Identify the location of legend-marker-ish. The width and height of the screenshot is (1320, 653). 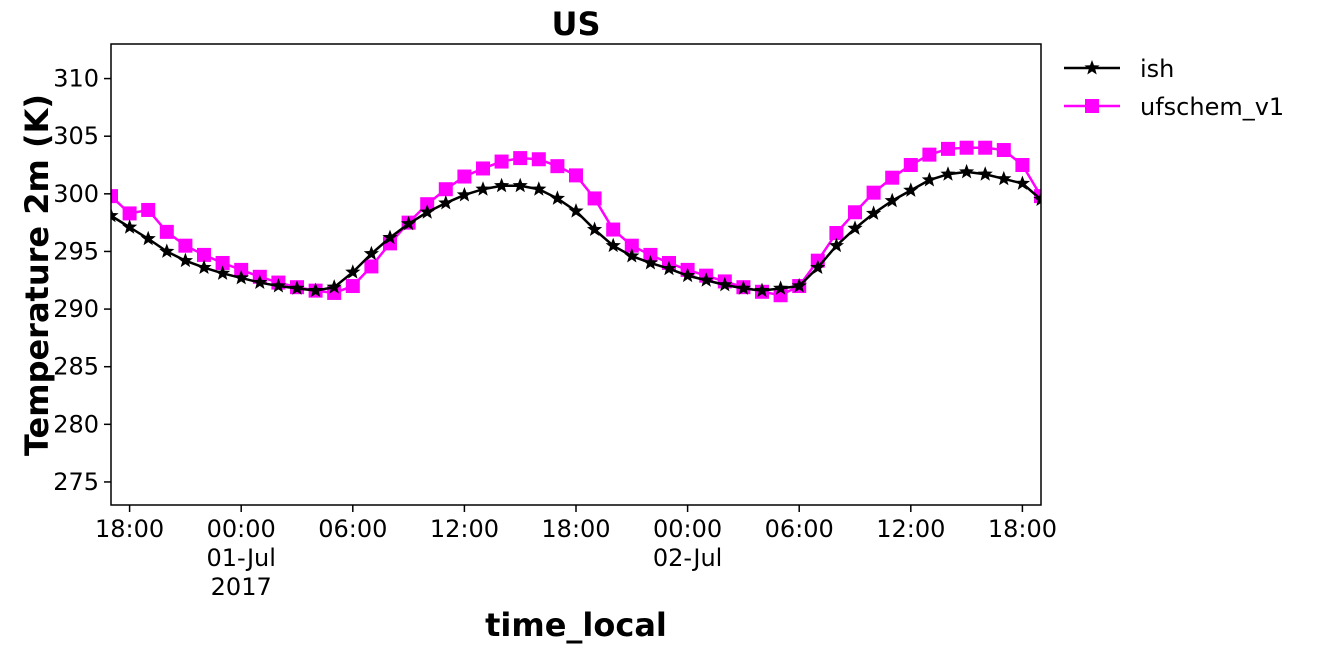
(1092, 67).